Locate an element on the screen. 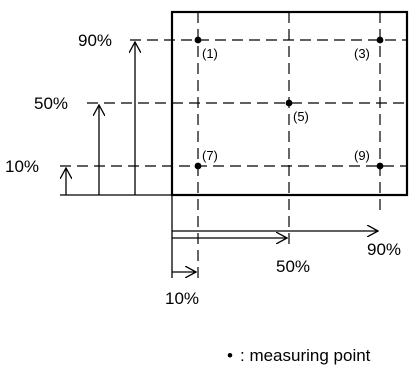  legend-text: : measuring point is located at coordinates (305, 355).